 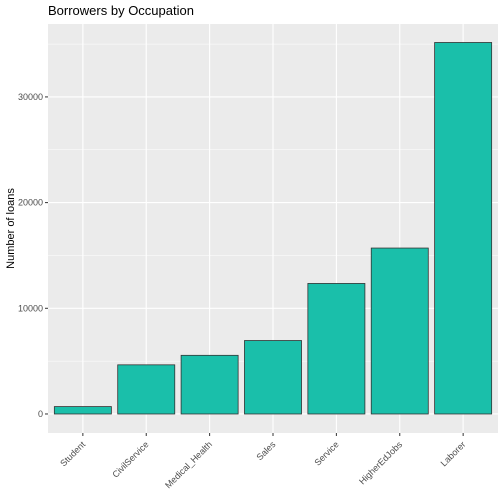 I want to click on x-tick-label: CivilService, so click(x=130, y=459).